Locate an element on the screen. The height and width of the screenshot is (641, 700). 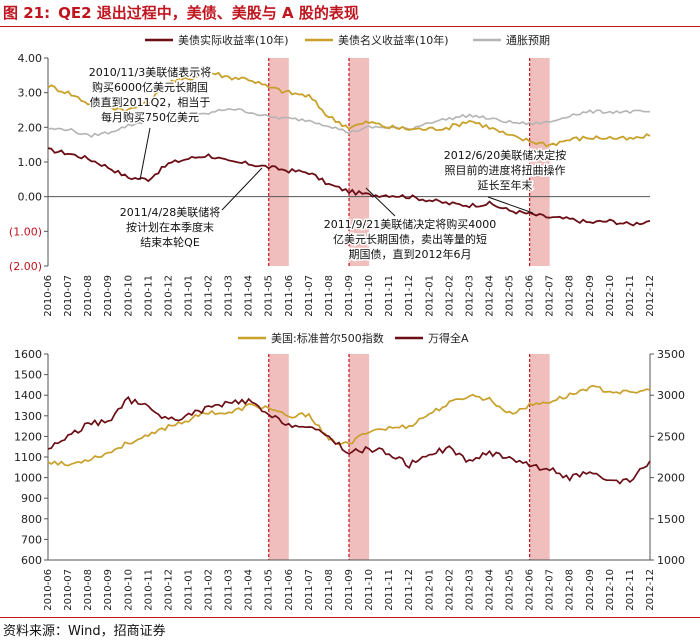
chart1-x-tick-label: 2010-06 is located at coordinates (48, 296).